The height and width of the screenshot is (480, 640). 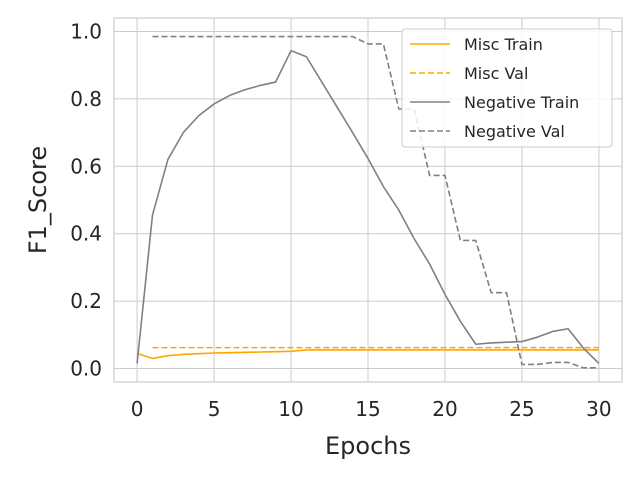 I want to click on x-tick-label: 5, so click(x=214, y=409).